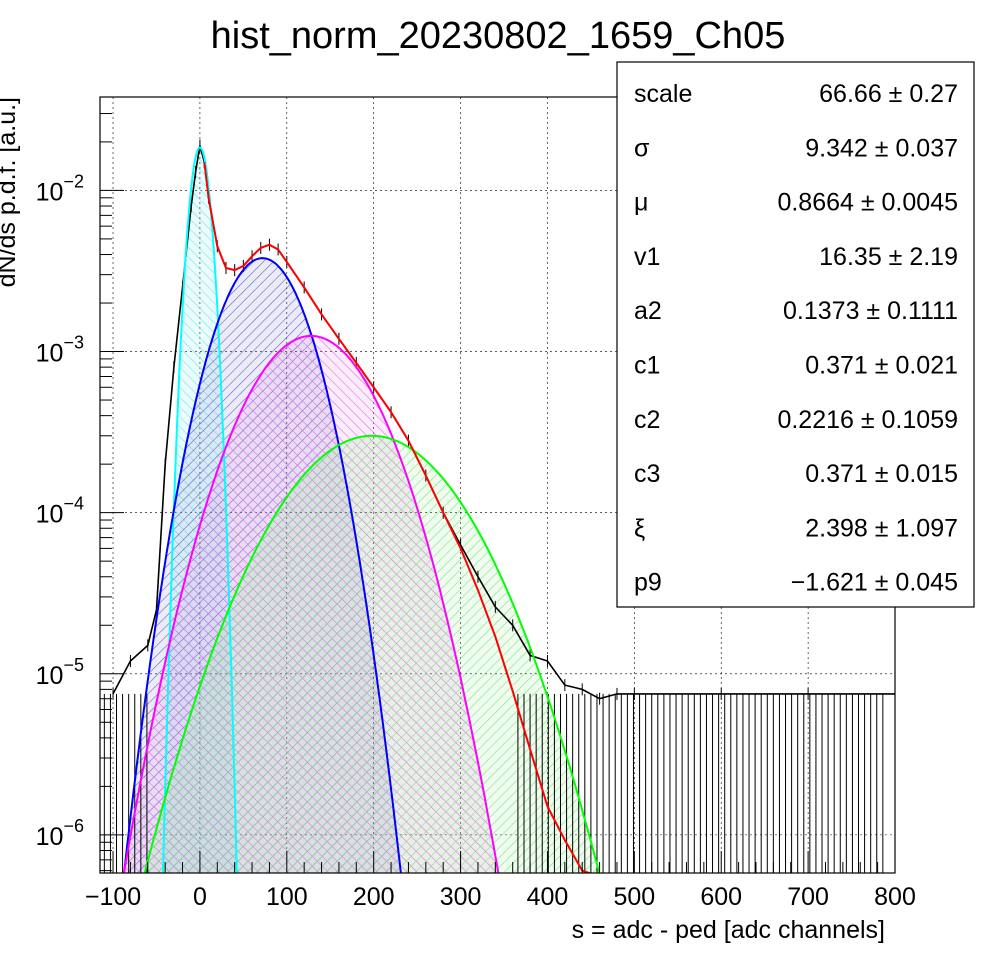 The image size is (996, 972). I want to click on y-tick-label: 10⁻⁵, so click(60, 672).